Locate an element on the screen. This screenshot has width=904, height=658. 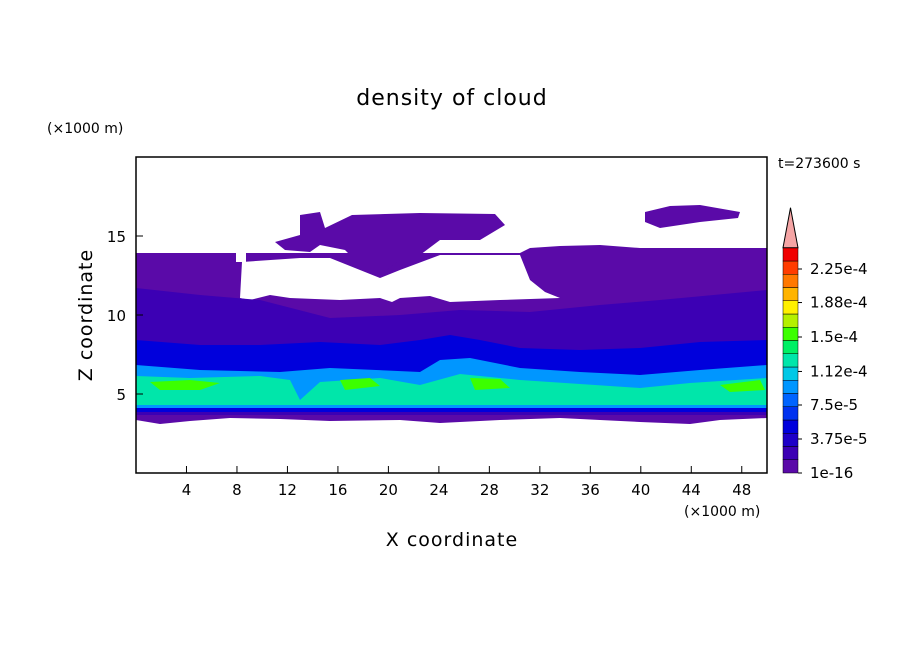
x-tick-label: 20 is located at coordinates (388, 490).